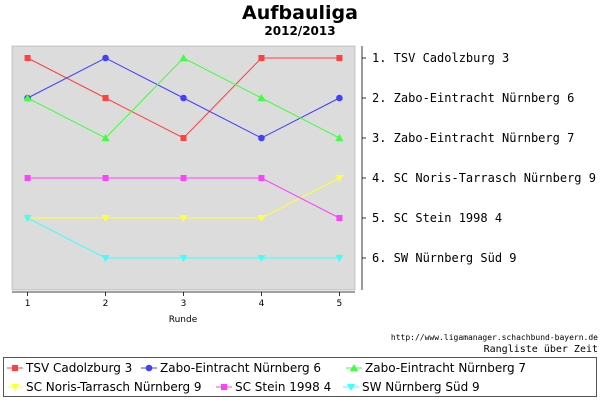 Image resolution: width=600 pixels, height=400 pixels. I want to click on x-axis: 1 2 3 4 5, so click(183, 300).